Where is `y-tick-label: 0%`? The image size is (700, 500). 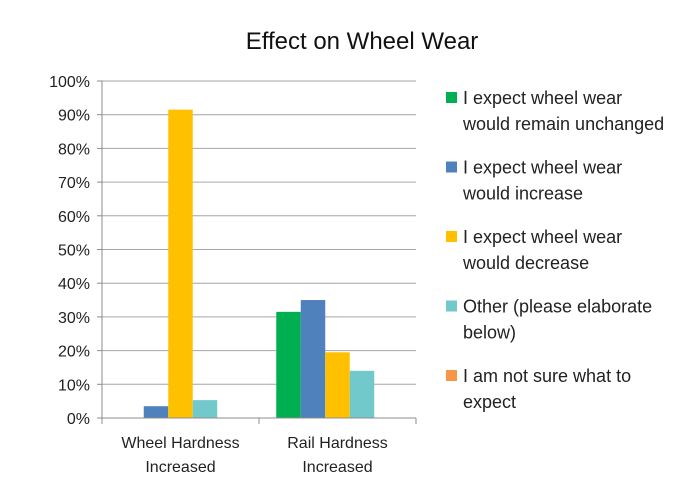
y-tick-label: 0% is located at coordinates (78, 419).